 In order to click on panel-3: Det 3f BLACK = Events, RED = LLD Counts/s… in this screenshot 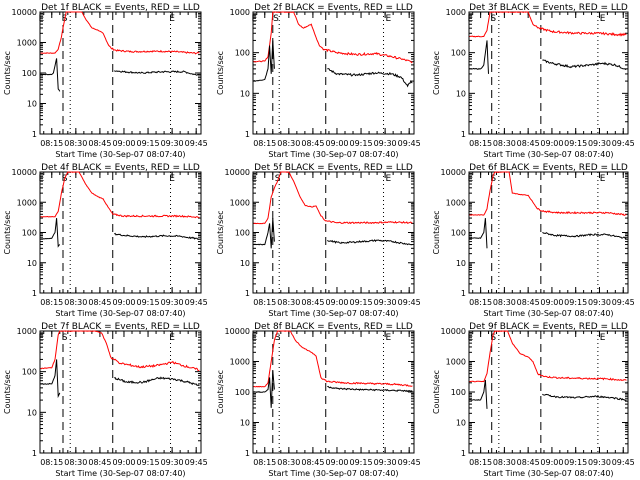, I will do `click(533, 81)`.